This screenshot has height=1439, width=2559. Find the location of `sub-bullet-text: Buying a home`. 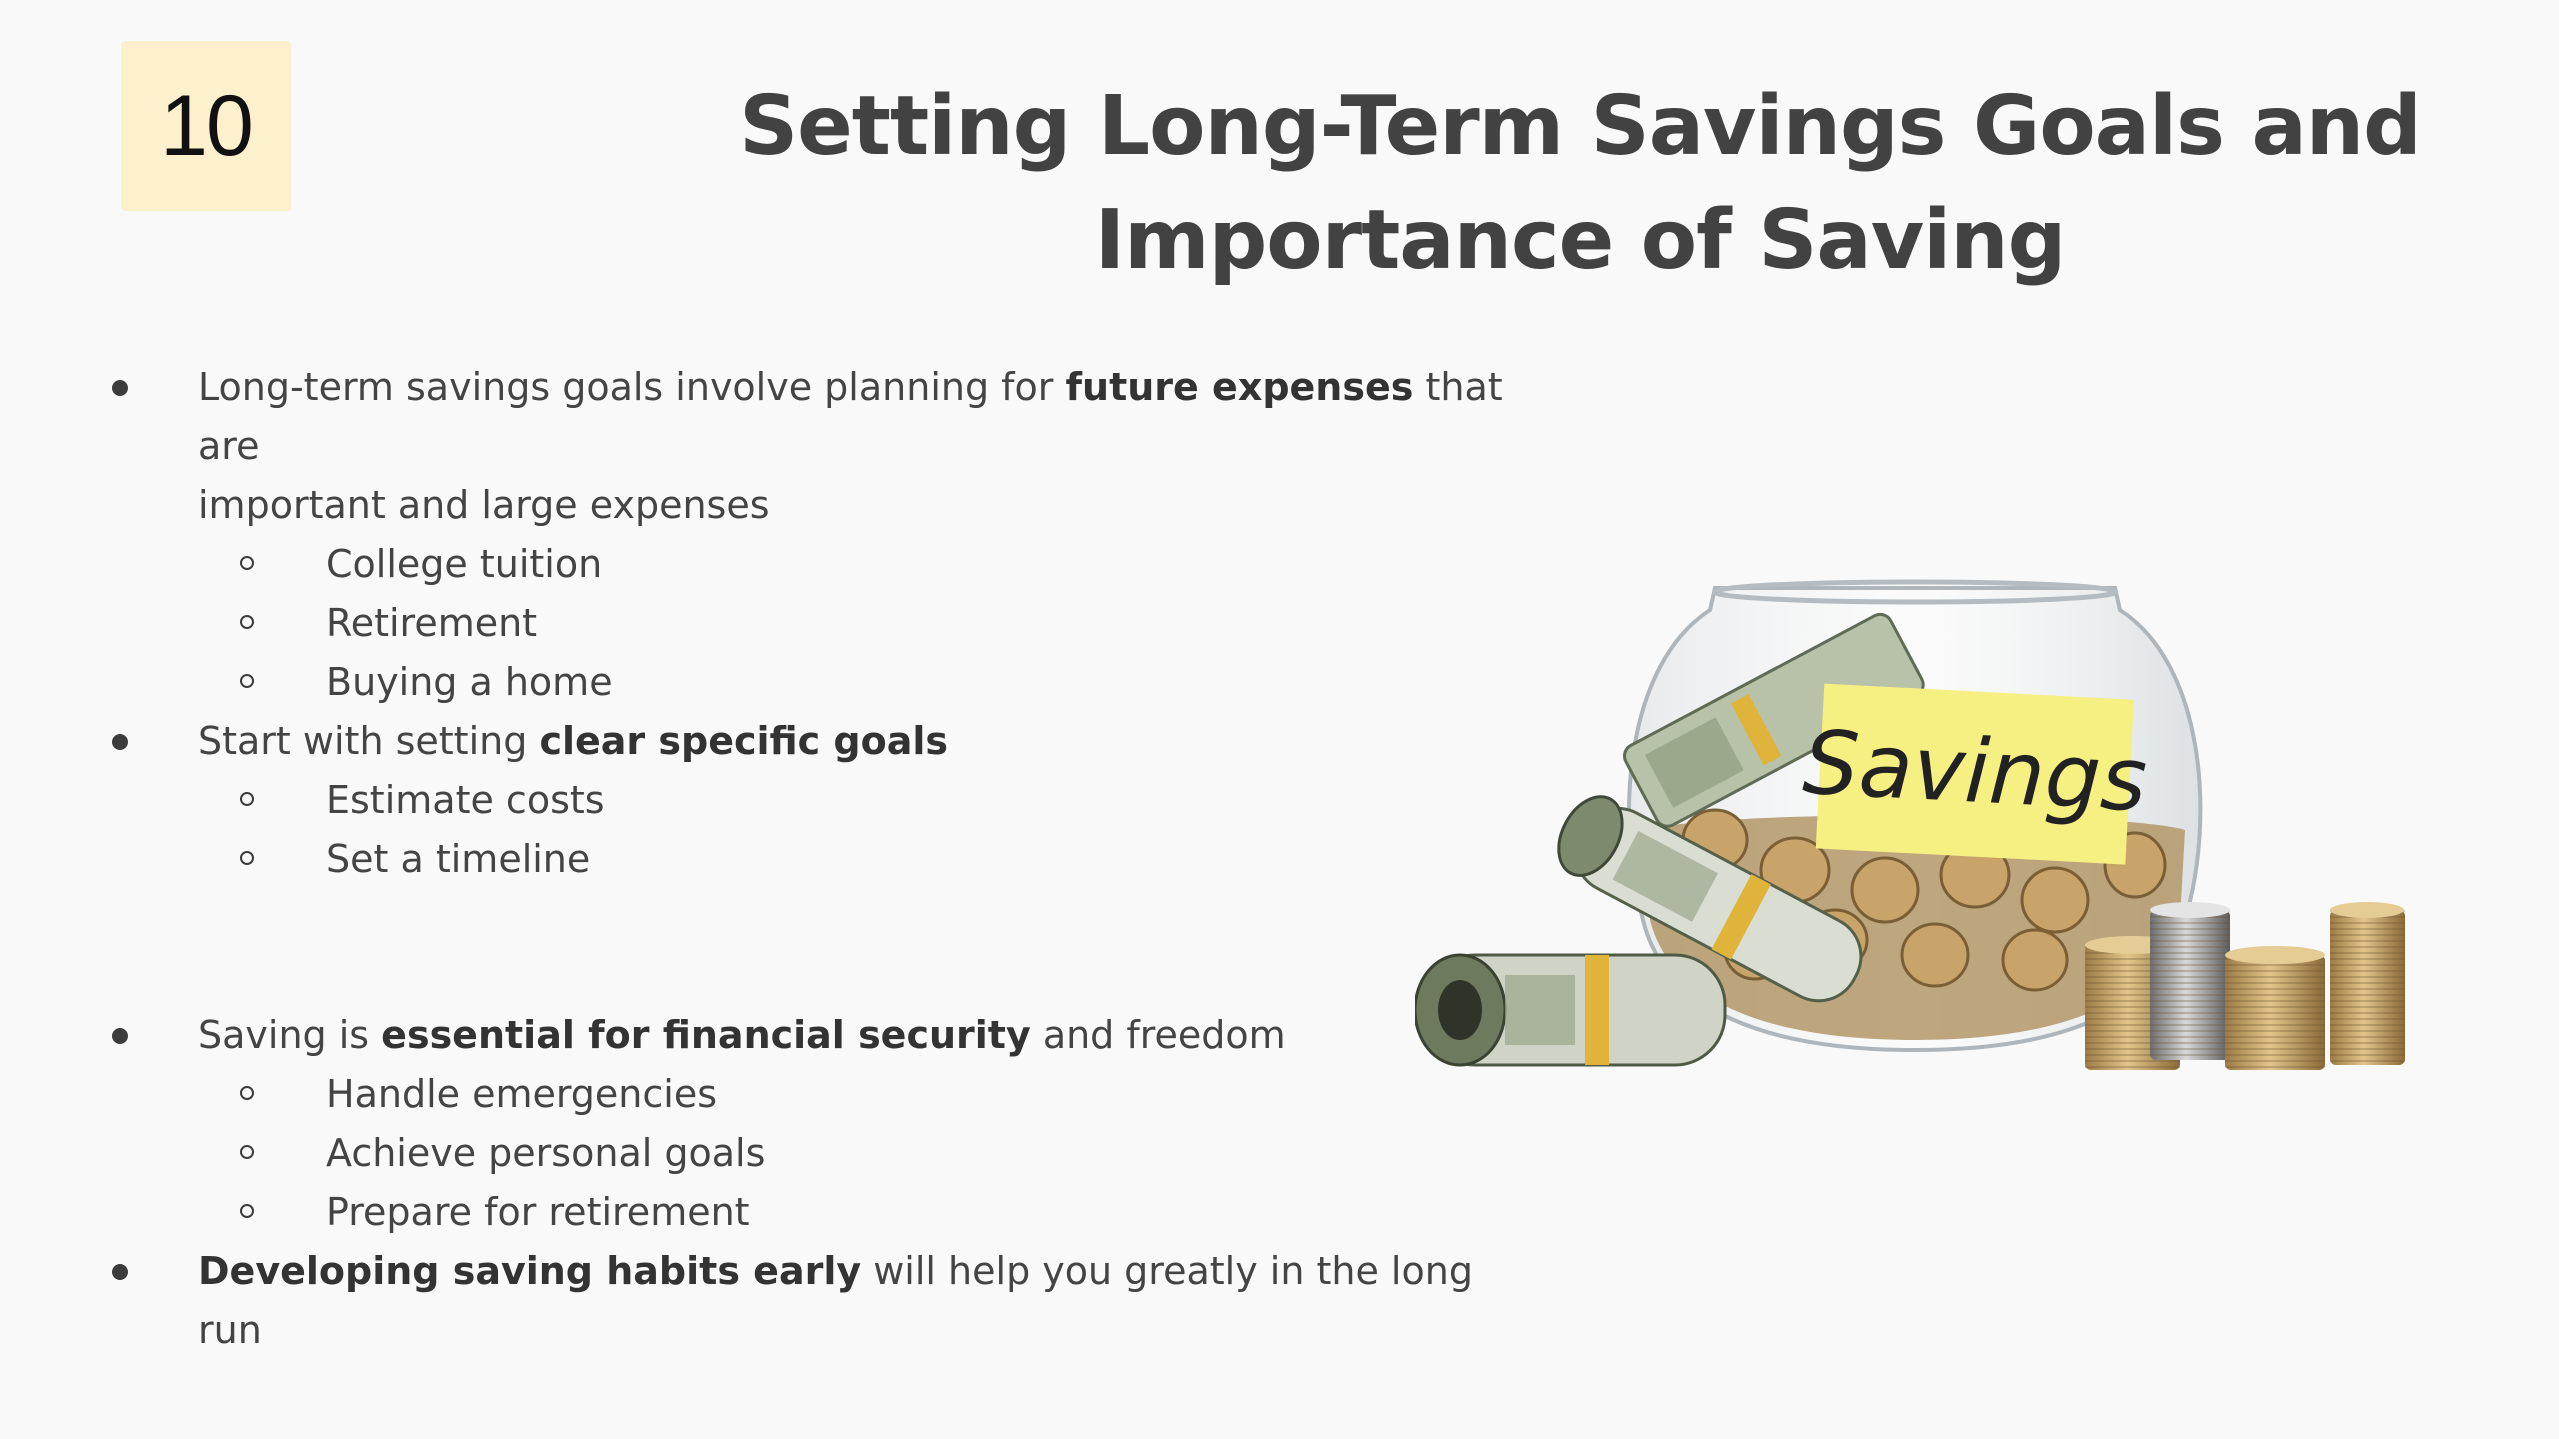

sub-bullet-text: Buying a home is located at coordinates (469, 682).